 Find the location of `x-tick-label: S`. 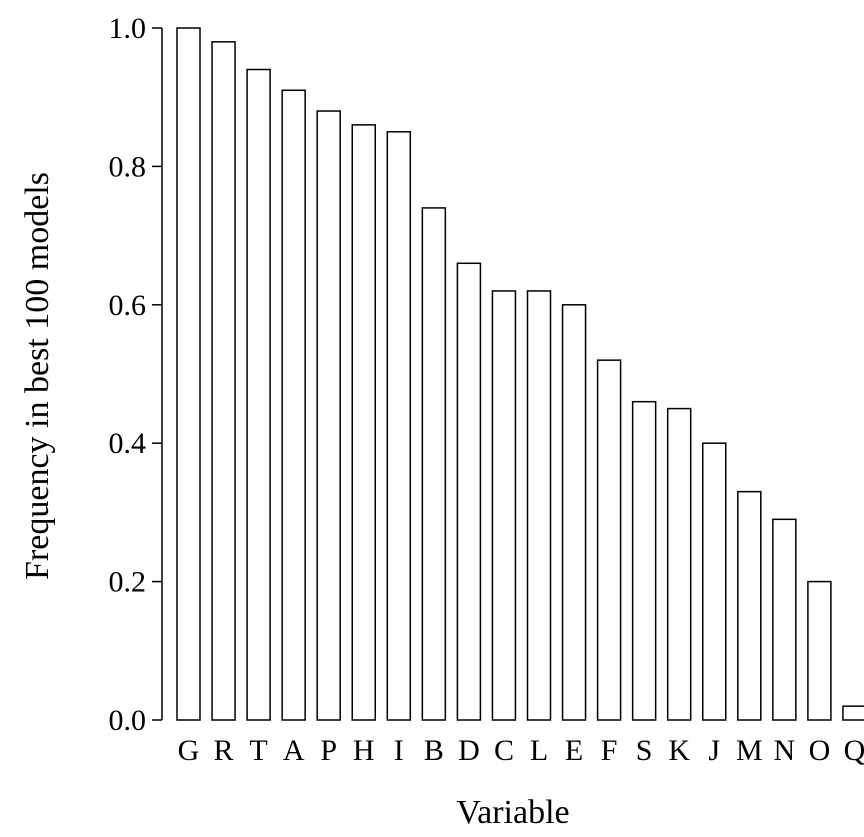

x-tick-label: S is located at coordinates (644, 750).